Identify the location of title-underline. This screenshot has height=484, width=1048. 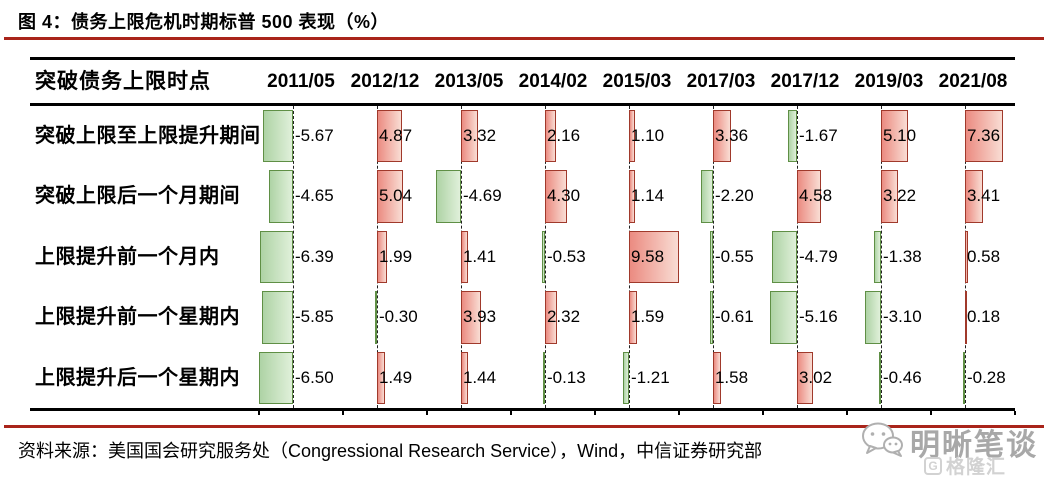
(524, 38).